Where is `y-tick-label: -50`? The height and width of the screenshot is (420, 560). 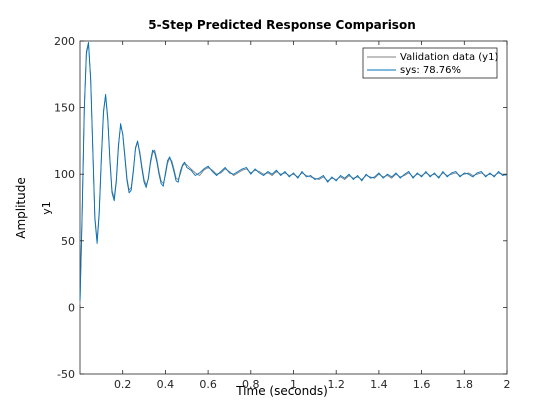 y-tick-label: -50 is located at coordinates (66, 374).